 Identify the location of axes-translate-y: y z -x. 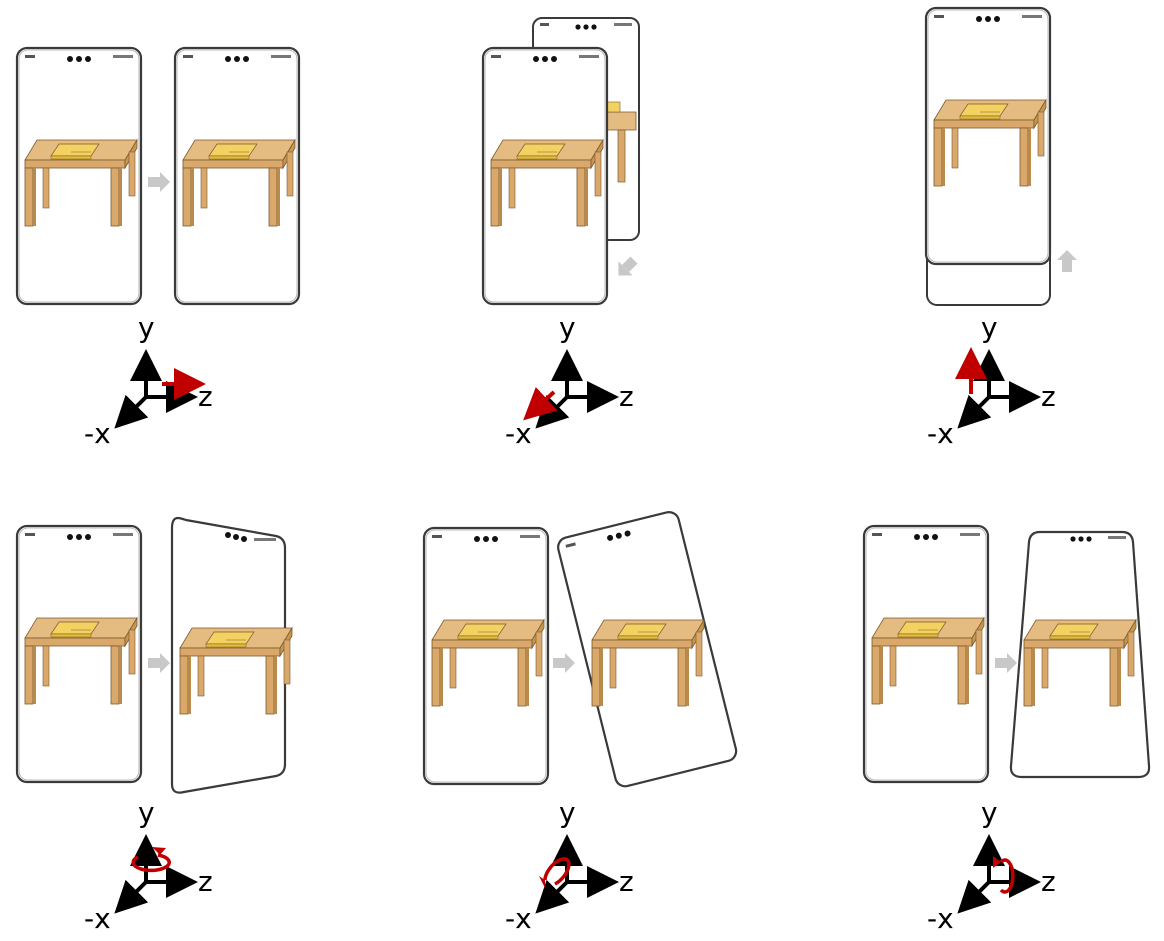
(991, 380).